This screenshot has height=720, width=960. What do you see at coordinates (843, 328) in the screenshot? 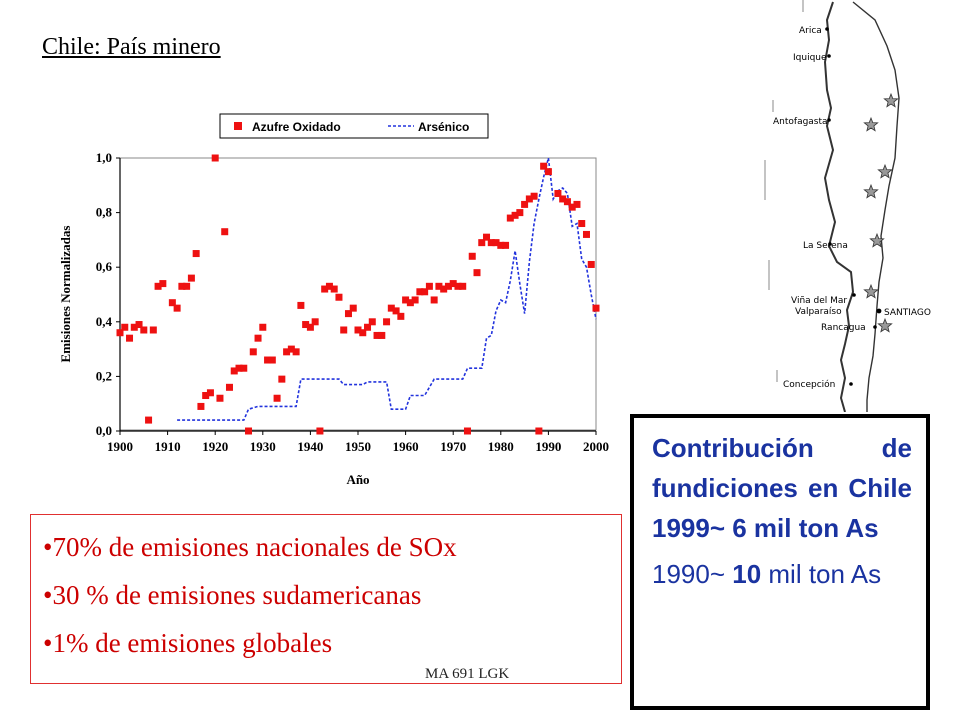
I see `city-label-rancagua: Rancagua` at bounding box center [843, 328].